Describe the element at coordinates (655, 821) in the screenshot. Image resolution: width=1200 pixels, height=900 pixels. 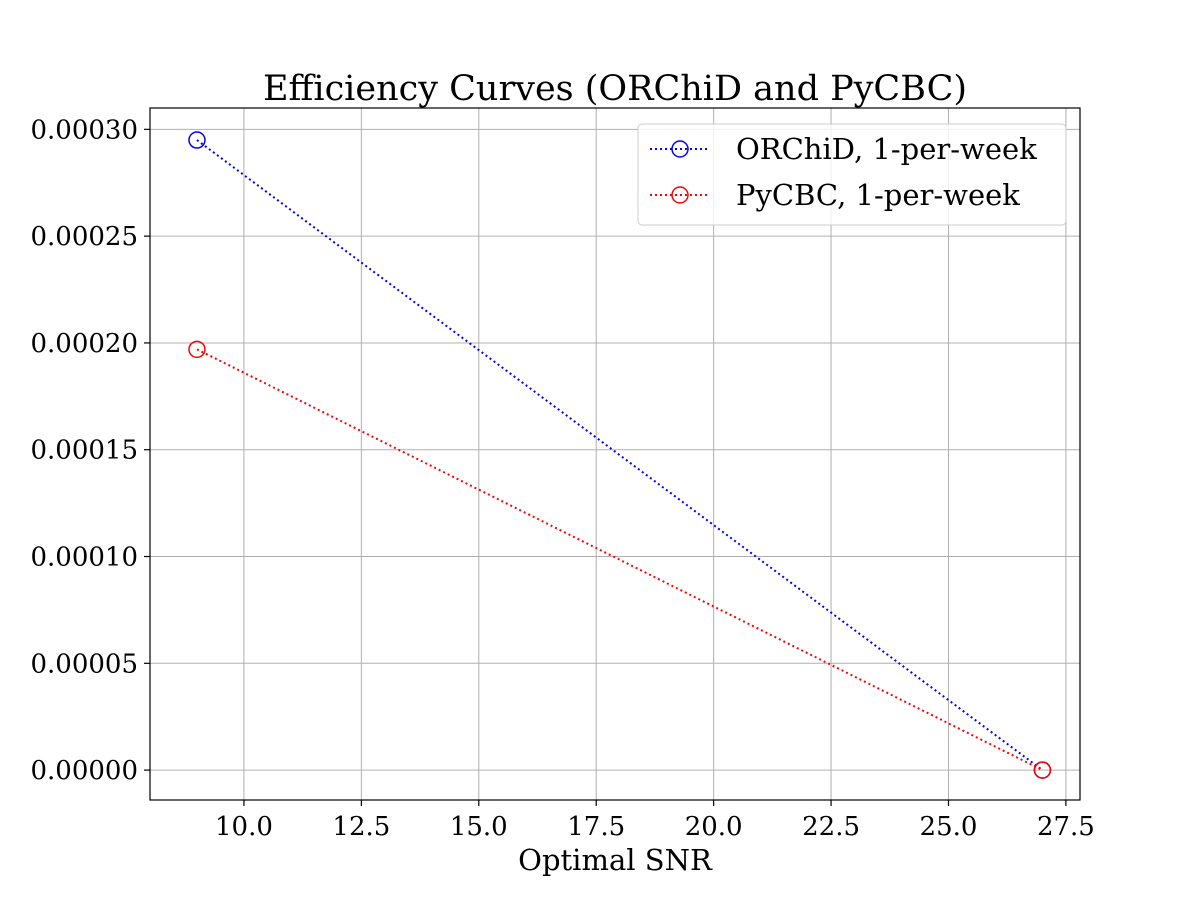
I see `x-axis-ticks: 10.0 12.5 15.0 17.5 20.0 22.5 25.0 27.5` at that location.